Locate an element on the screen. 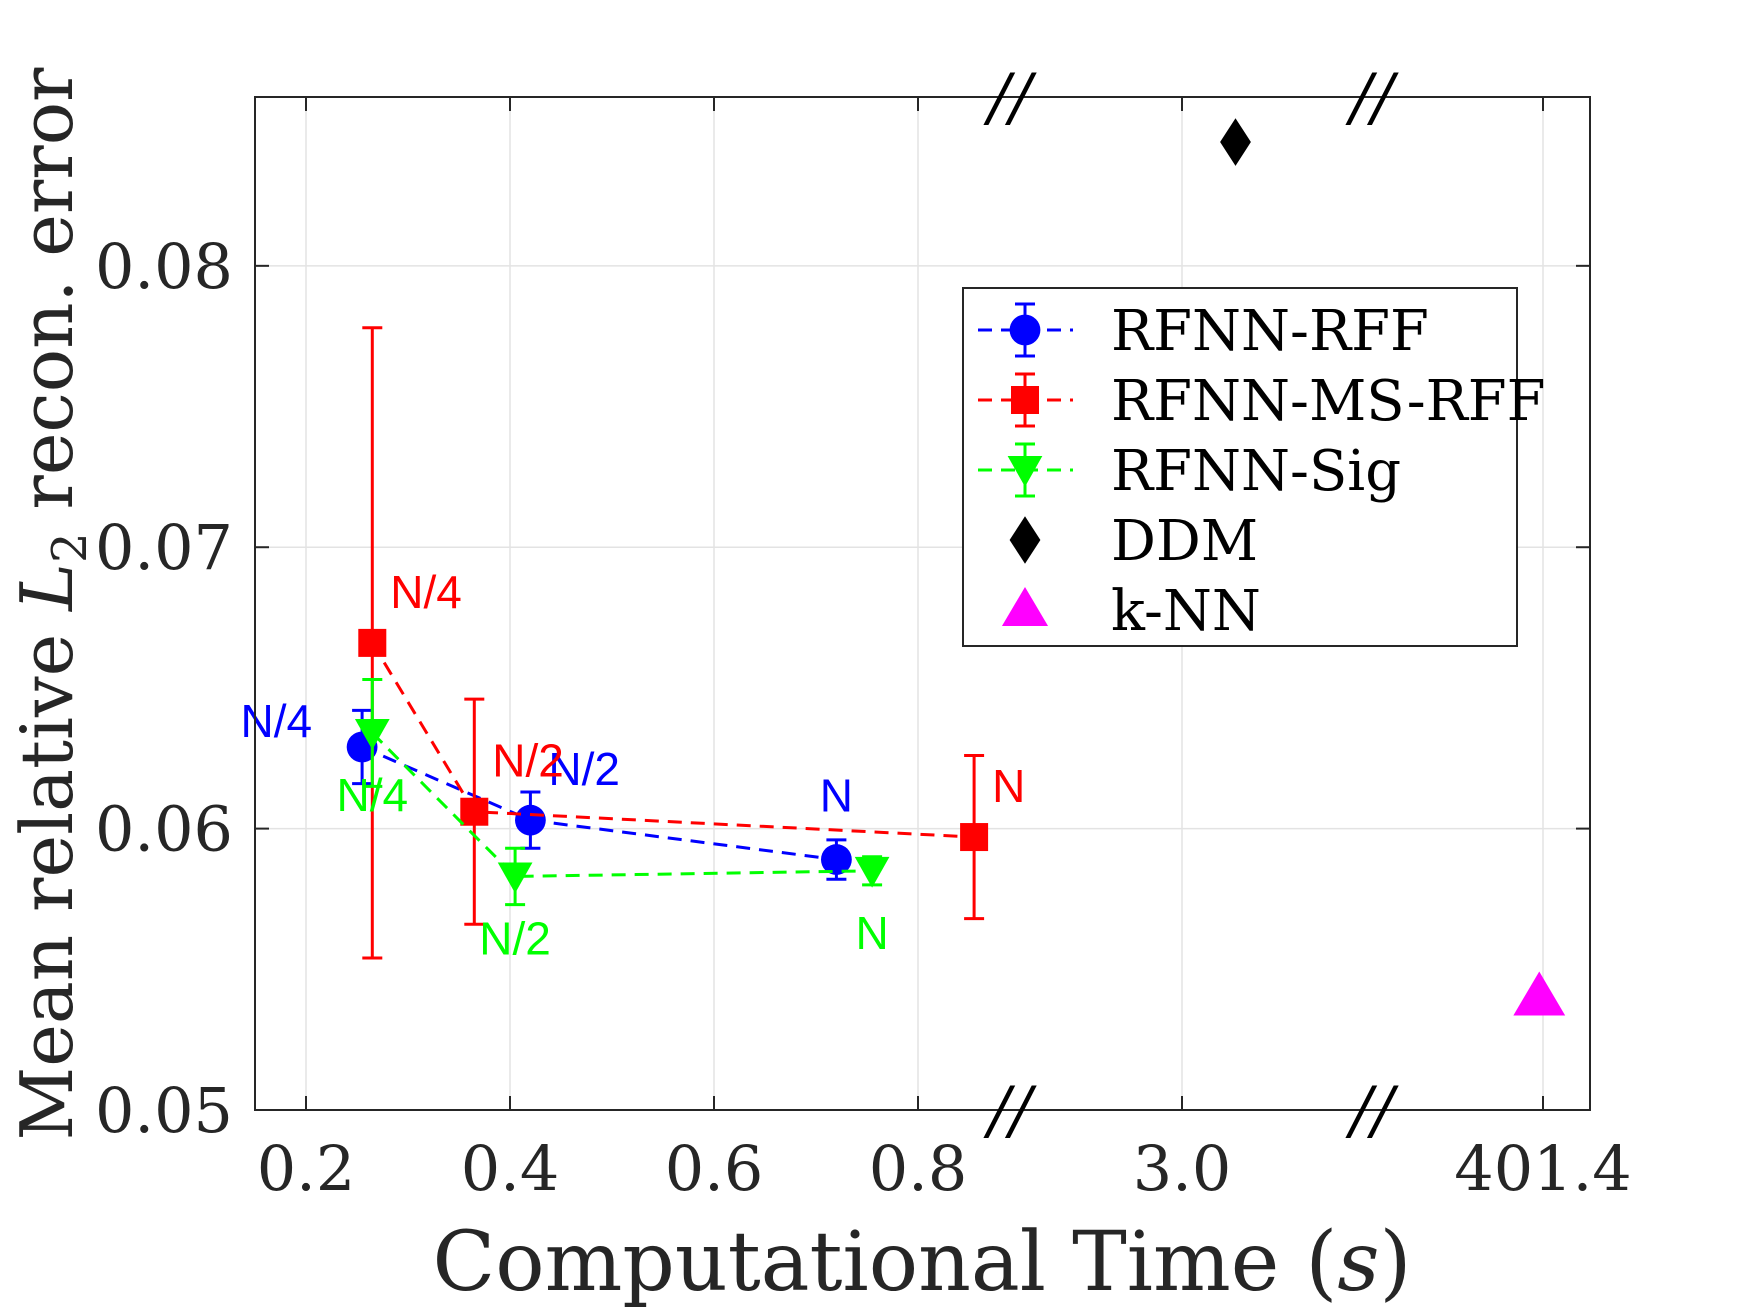  legend-label: RFNN-Sig is located at coordinates (1256, 471).